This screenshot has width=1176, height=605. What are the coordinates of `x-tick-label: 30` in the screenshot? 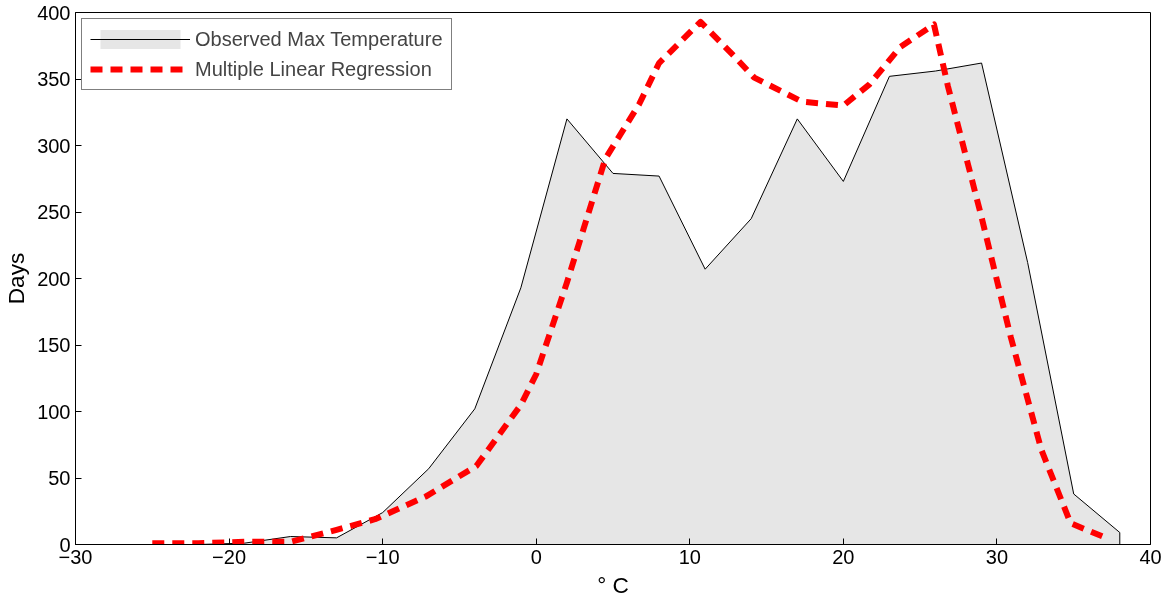 It's located at (997, 556).